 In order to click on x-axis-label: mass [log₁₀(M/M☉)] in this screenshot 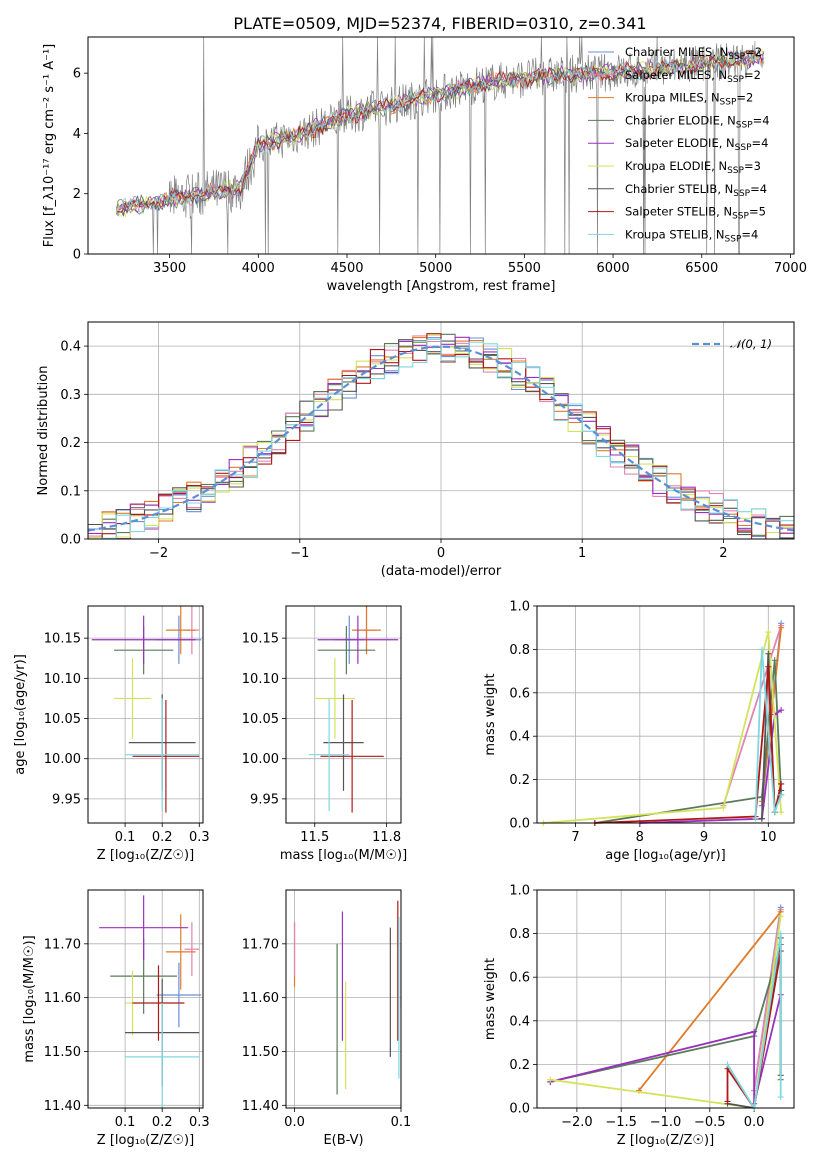, I will do `click(343, 855)`.